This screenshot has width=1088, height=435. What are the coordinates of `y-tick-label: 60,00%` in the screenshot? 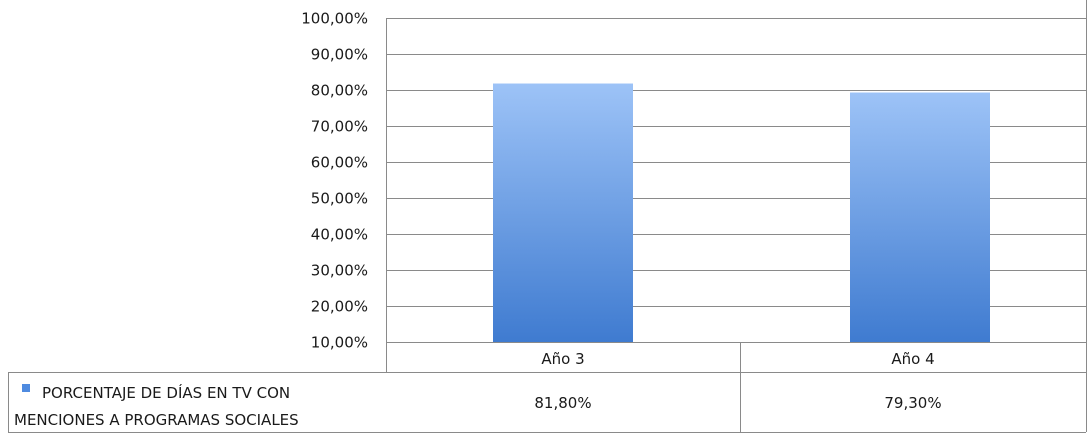 It's located at (339, 163).